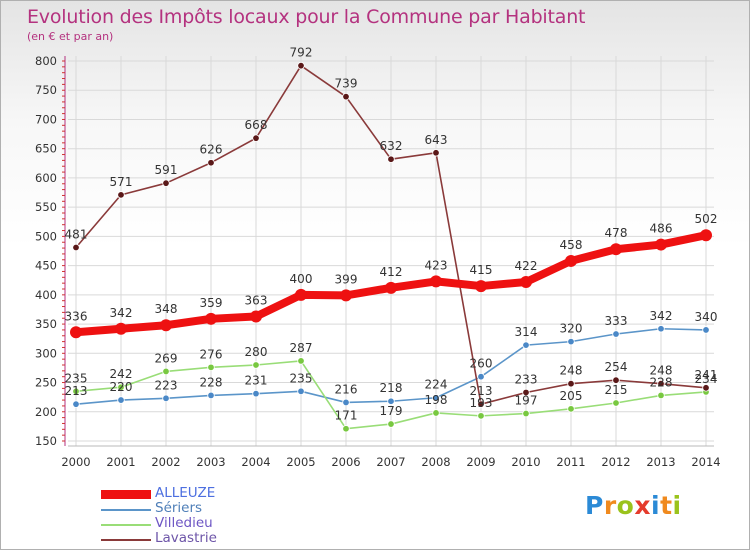 The width and height of the screenshot is (750, 550). Describe the element at coordinates (301, 378) in the screenshot. I see `data-label-seriers: 235` at that location.